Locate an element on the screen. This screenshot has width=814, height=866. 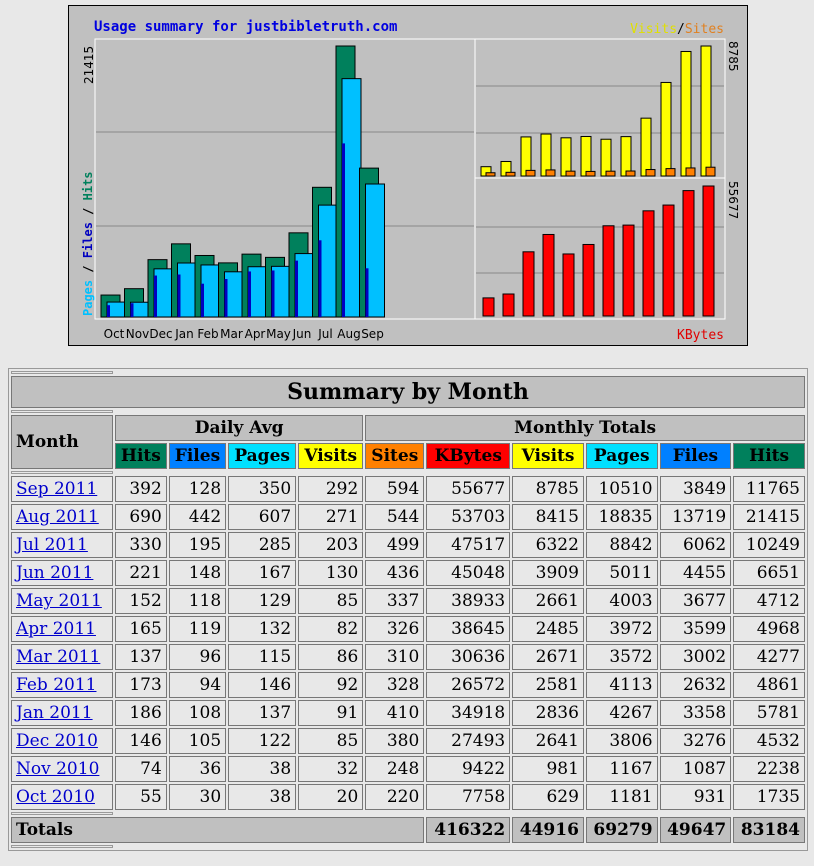
month-cell: Mar 2011 is located at coordinates (62, 657).